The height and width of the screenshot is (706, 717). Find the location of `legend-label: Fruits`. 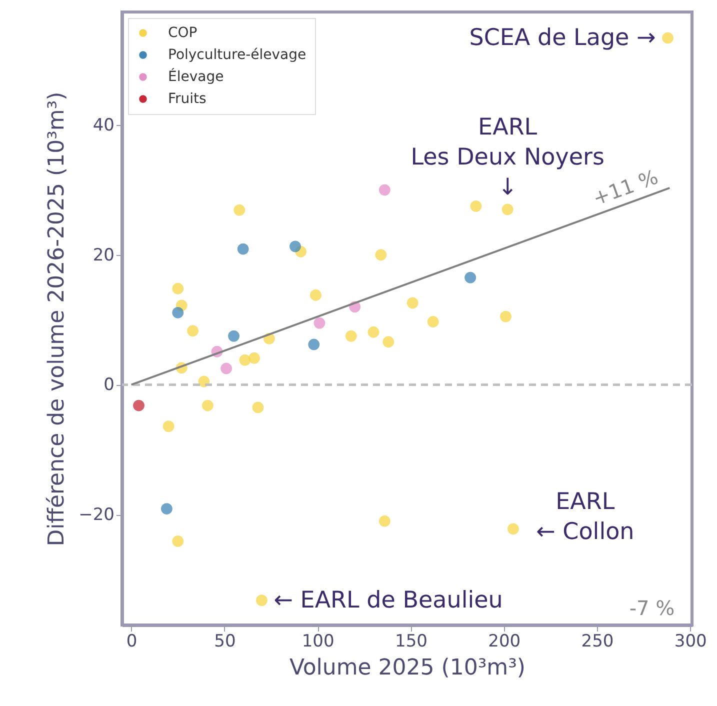

legend-label: Fruits is located at coordinates (187, 99).